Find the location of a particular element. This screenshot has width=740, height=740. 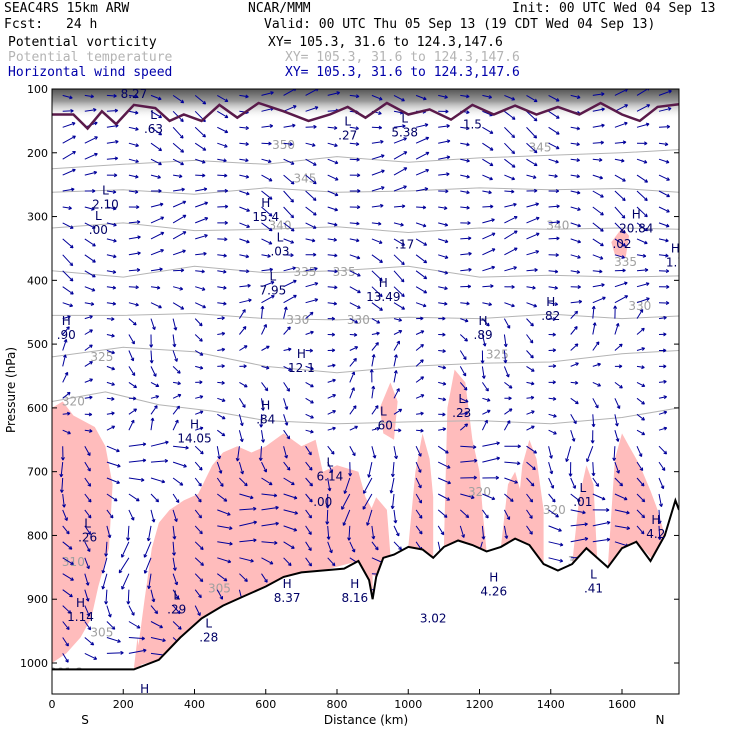

north-endpoint-label: N is located at coordinates (660, 720).